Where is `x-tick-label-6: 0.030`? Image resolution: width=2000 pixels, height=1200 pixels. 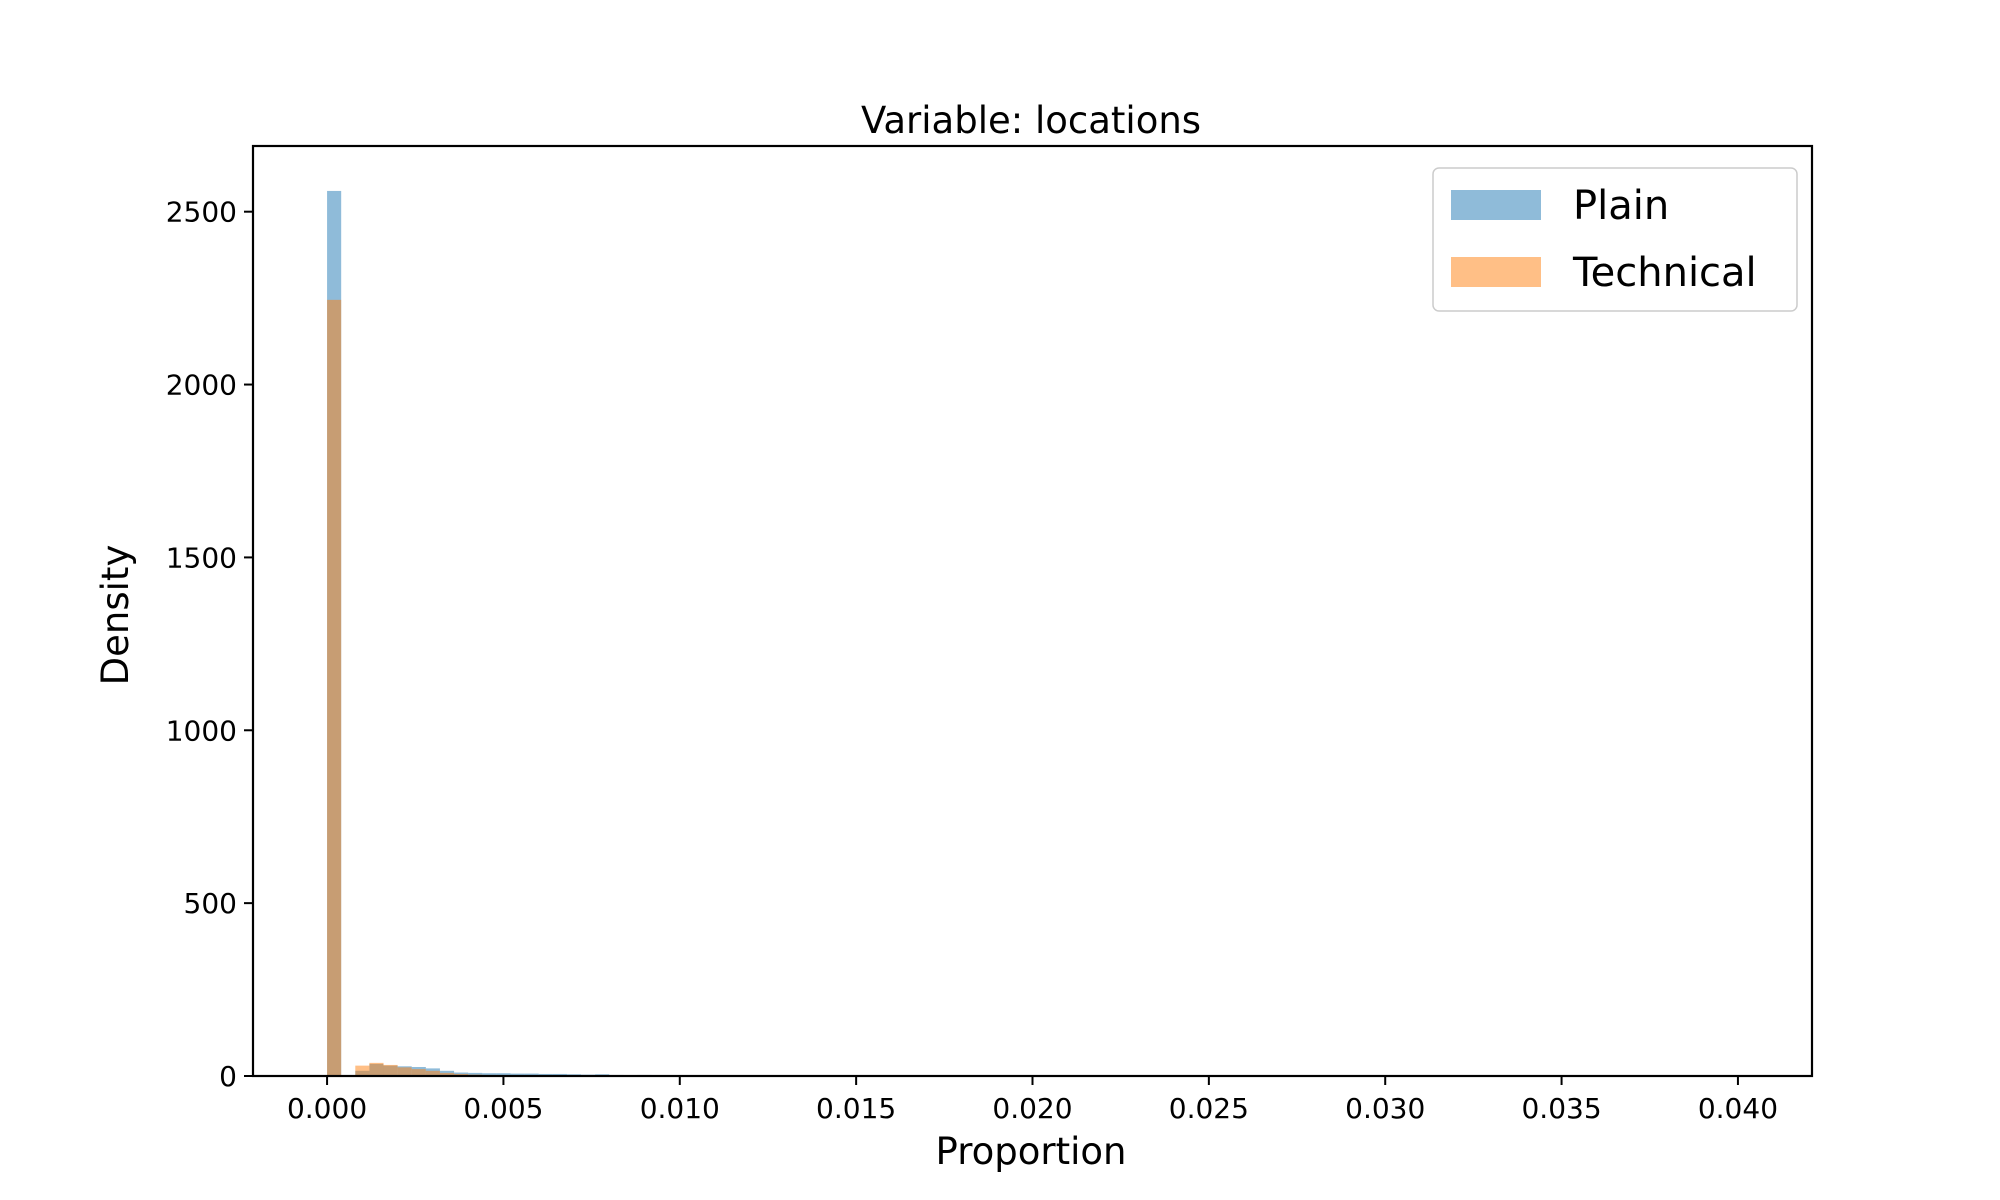
x-tick-label-6: 0.030 is located at coordinates (1385, 1108).